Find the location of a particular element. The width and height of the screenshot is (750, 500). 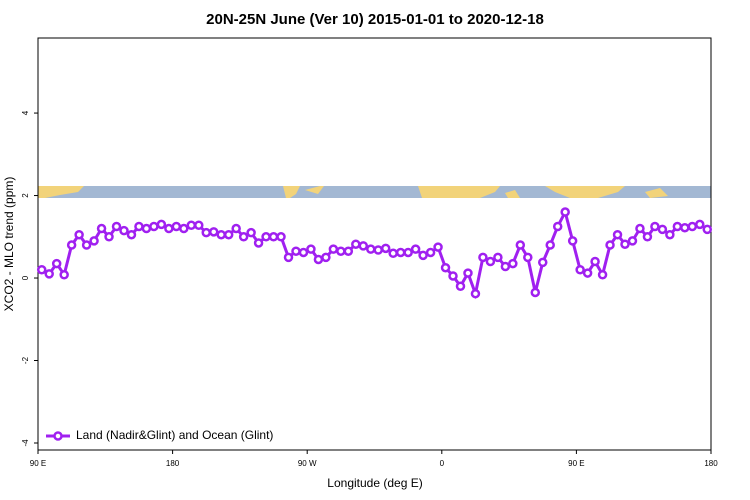

legend-marker is located at coordinates (58, 436).